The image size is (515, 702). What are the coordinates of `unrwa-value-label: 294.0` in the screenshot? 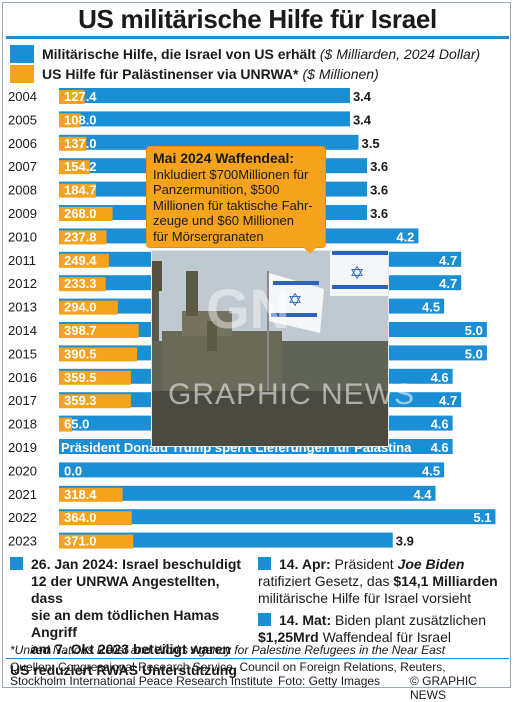 It's located at (80, 307).